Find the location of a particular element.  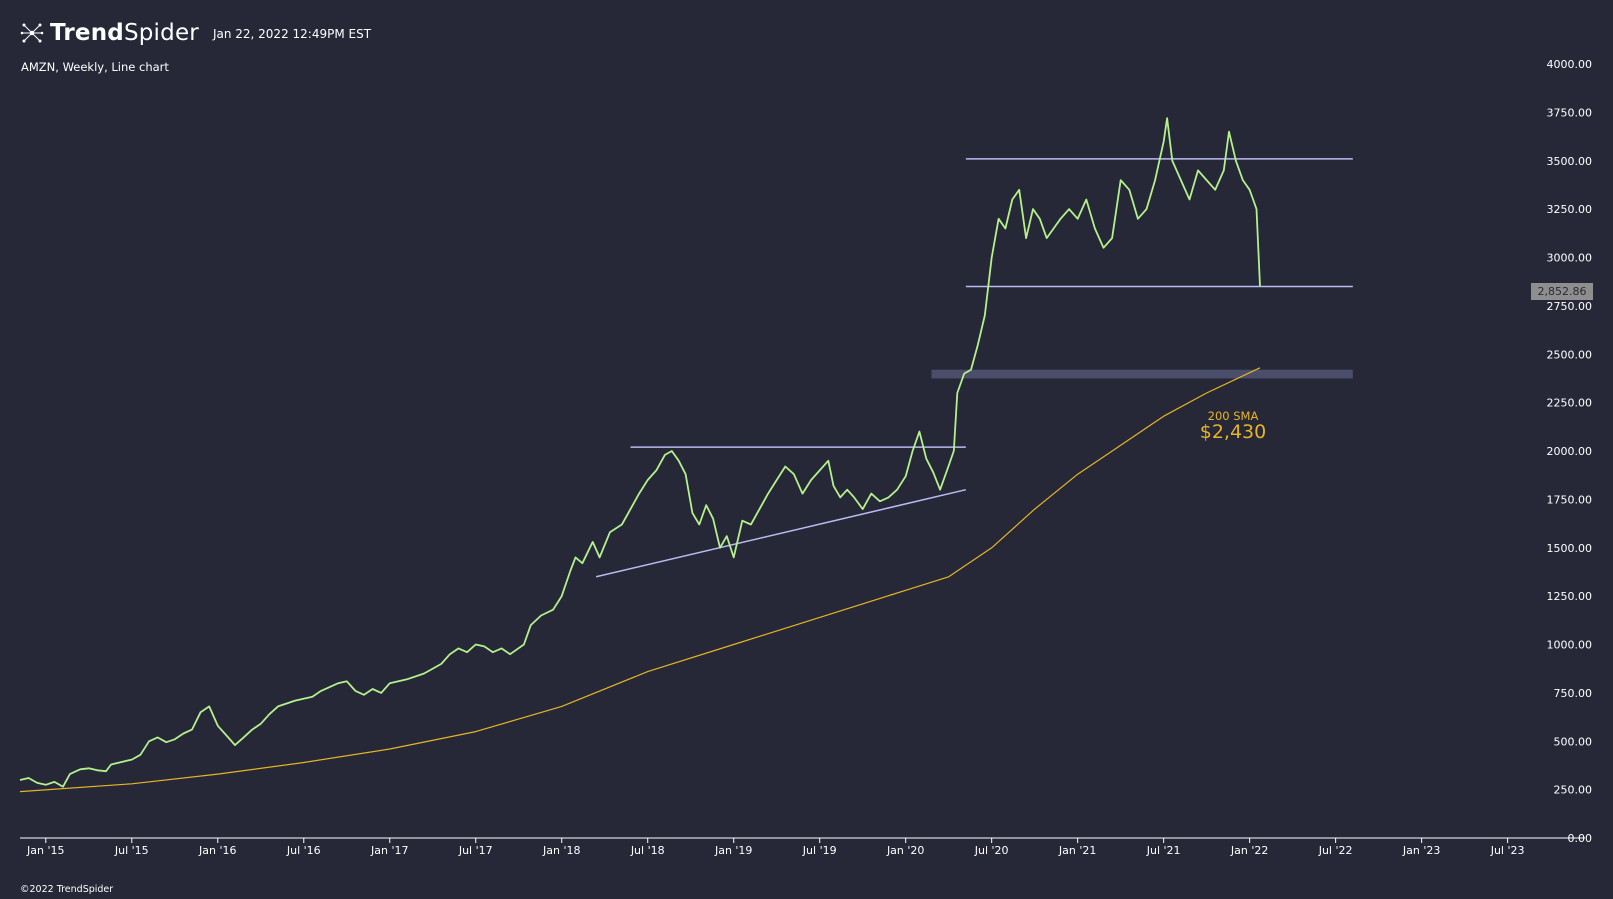

chart-subtitle: AMZN, Weekly, Line chart is located at coordinates (95, 67).